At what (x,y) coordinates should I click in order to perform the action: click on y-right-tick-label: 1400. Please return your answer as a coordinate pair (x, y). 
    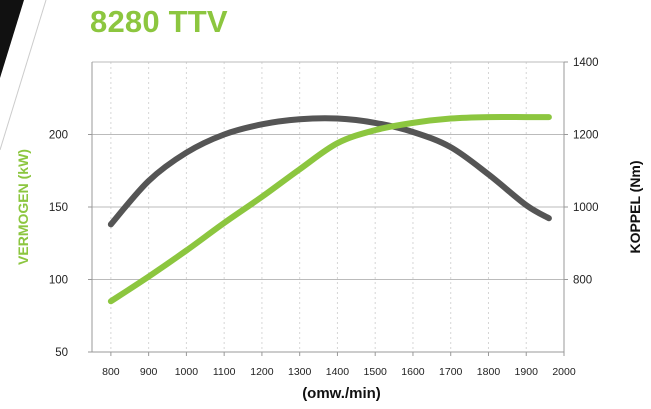
    Looking at the image, I should click on (586, 63).